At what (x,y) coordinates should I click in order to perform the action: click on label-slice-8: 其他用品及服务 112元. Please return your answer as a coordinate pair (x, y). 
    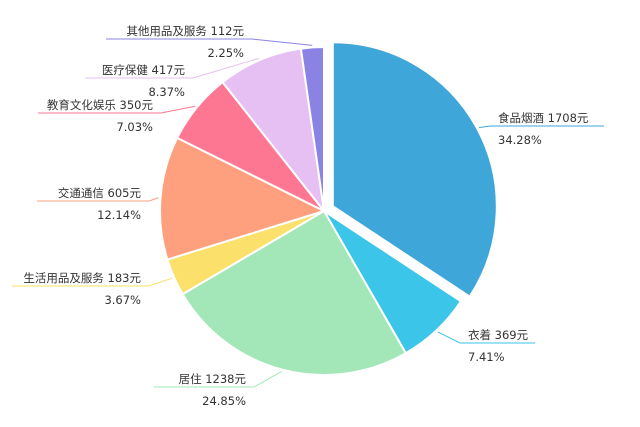
    Looking at the image, I should click on (185, 31).